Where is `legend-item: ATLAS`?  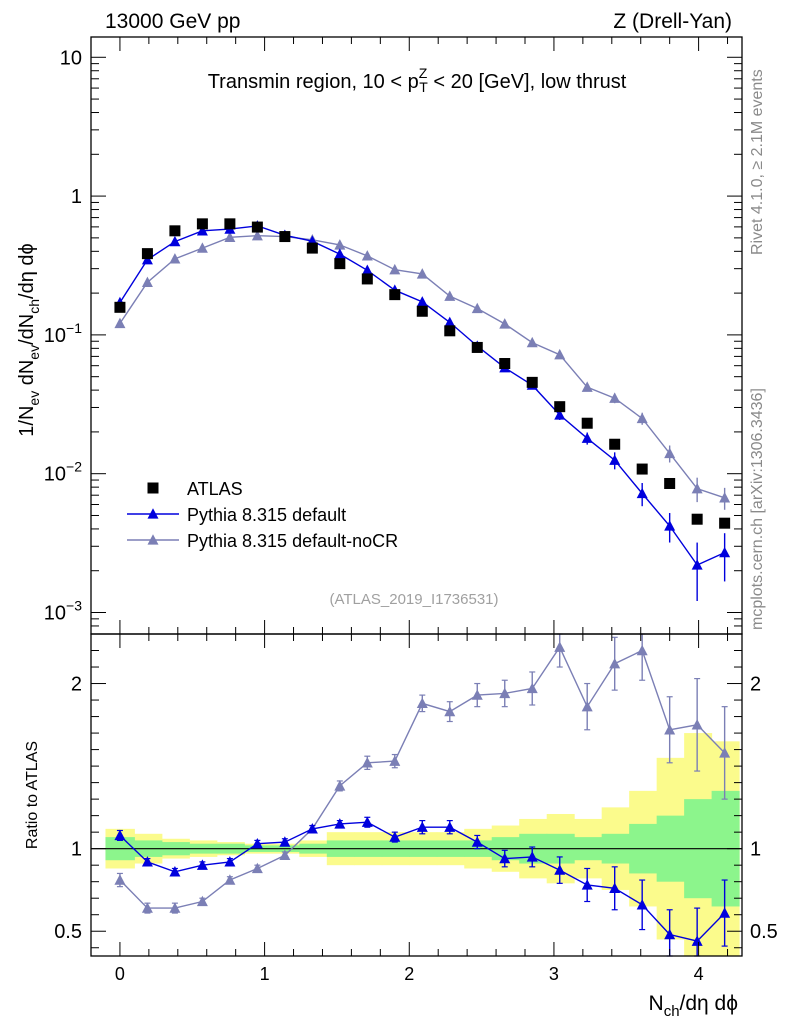 legend-item: ATLAS is located at coordinates (195, 489).